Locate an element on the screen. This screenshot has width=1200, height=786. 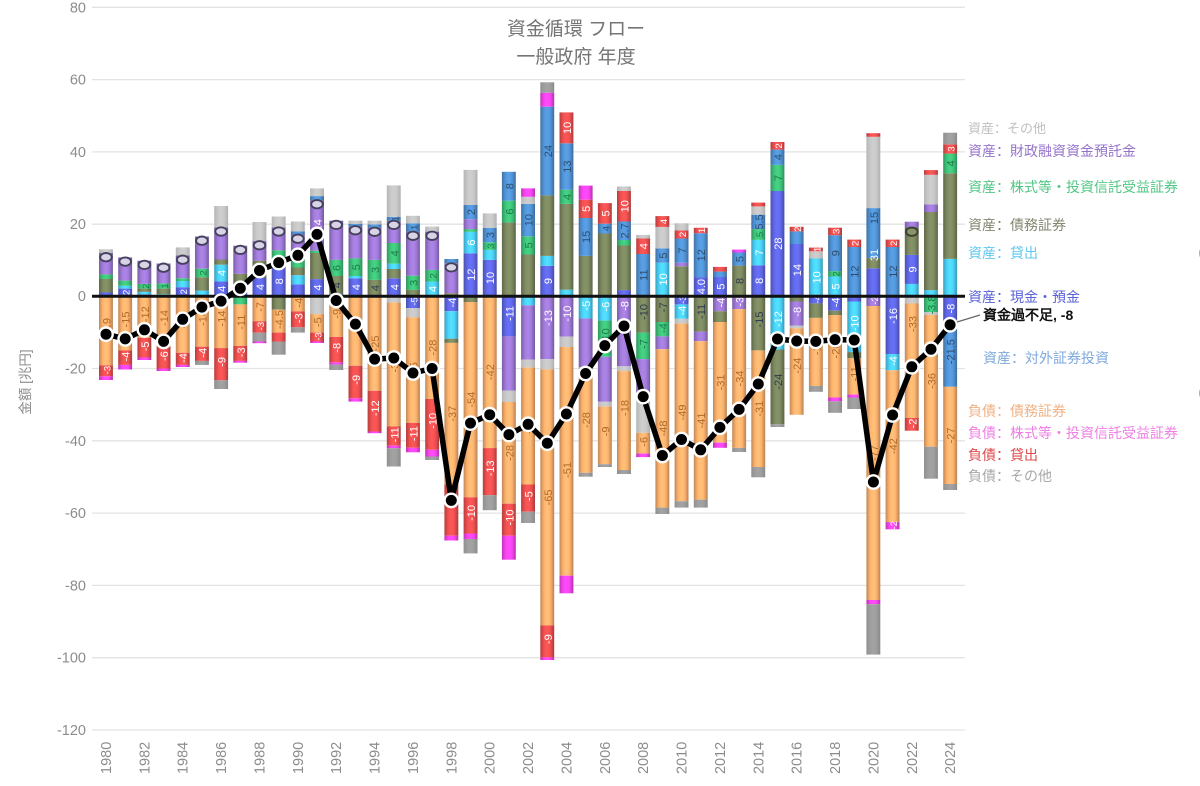
svg-text: -80 is located at coordinates (75, 586).